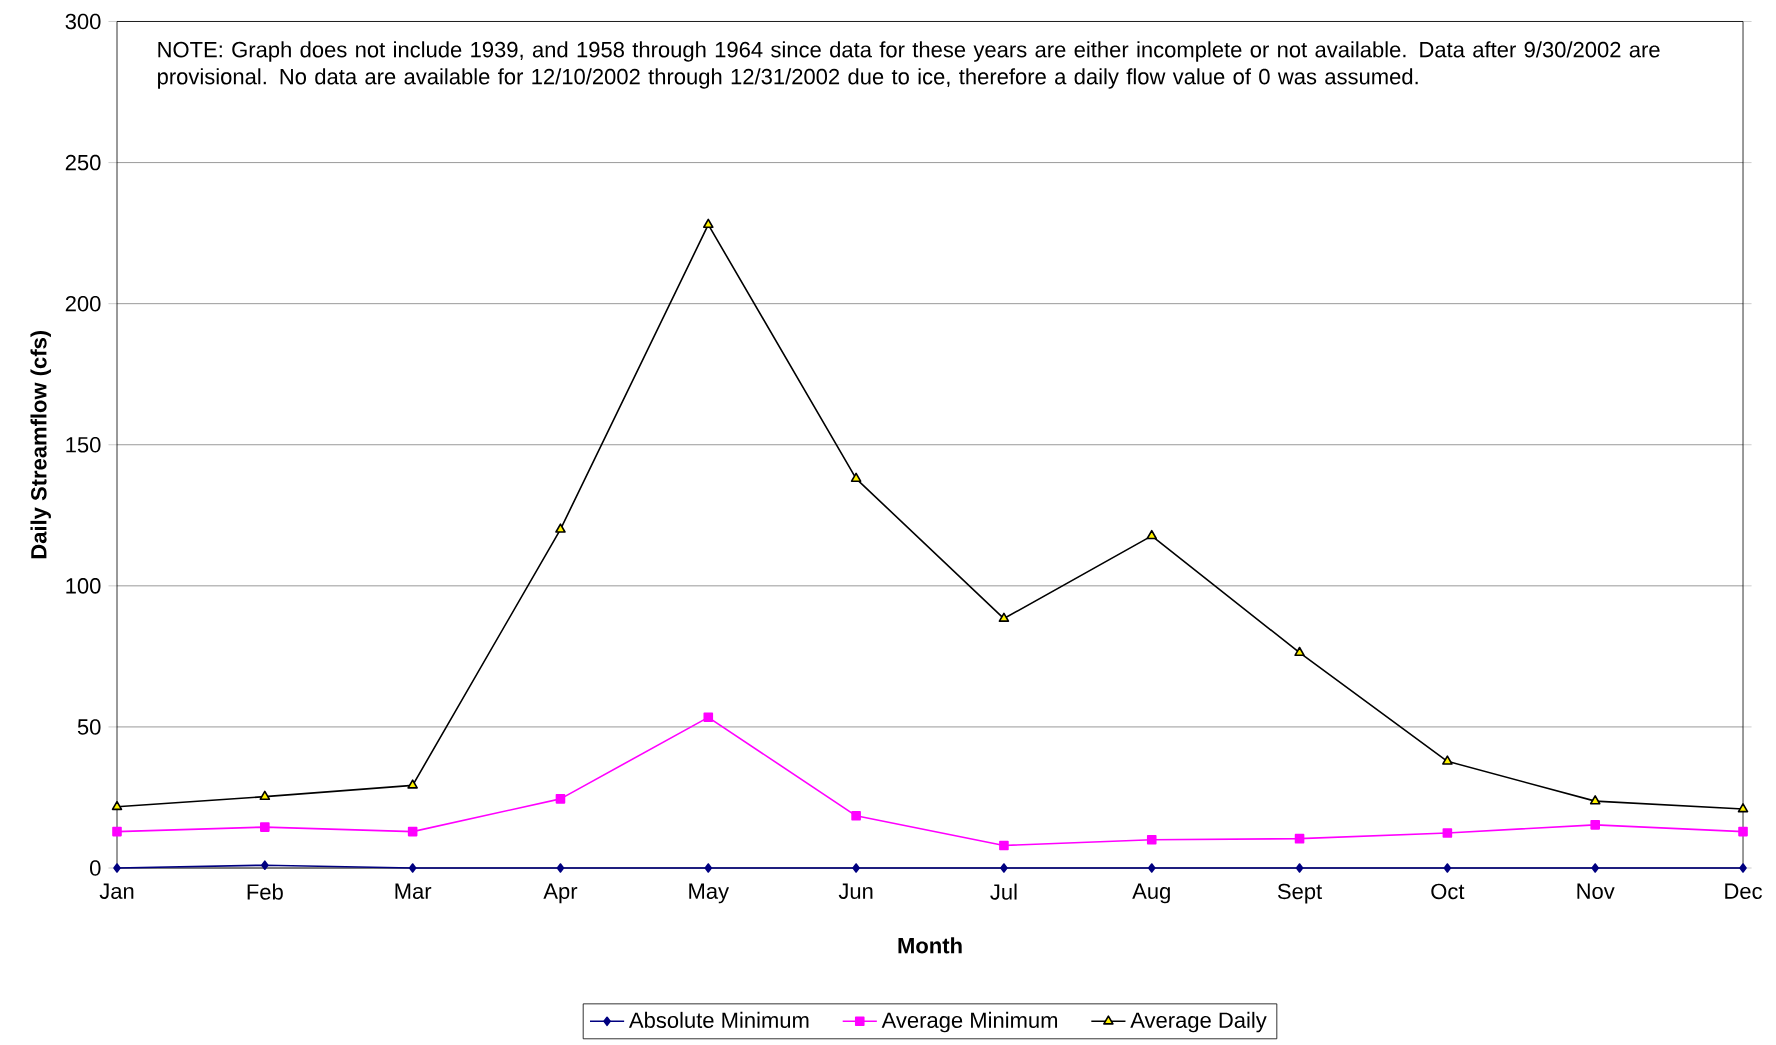  I want to click on x-axis-title: Month, so click(930, 945).